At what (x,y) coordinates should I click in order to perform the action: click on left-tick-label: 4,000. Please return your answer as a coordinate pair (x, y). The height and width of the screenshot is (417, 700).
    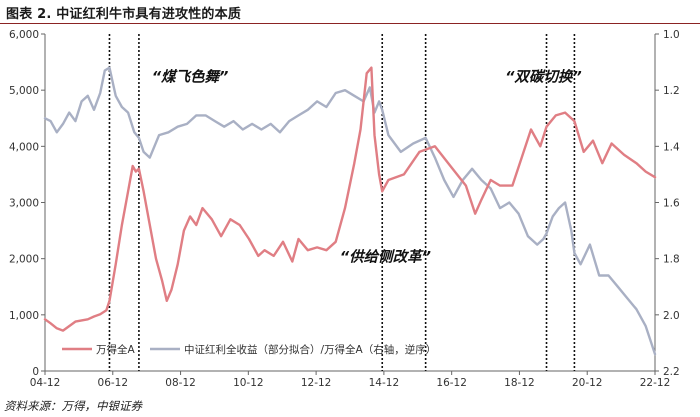
    Looking at the image, I should click on (24, 147).